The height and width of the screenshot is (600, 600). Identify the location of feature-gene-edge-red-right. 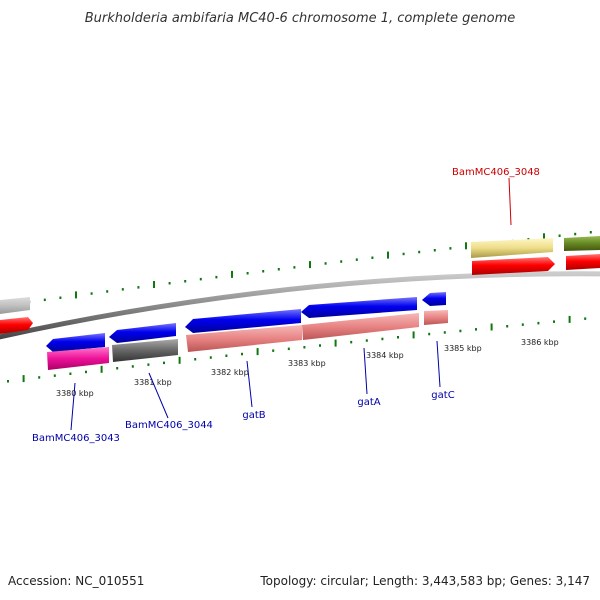
(583, 262).